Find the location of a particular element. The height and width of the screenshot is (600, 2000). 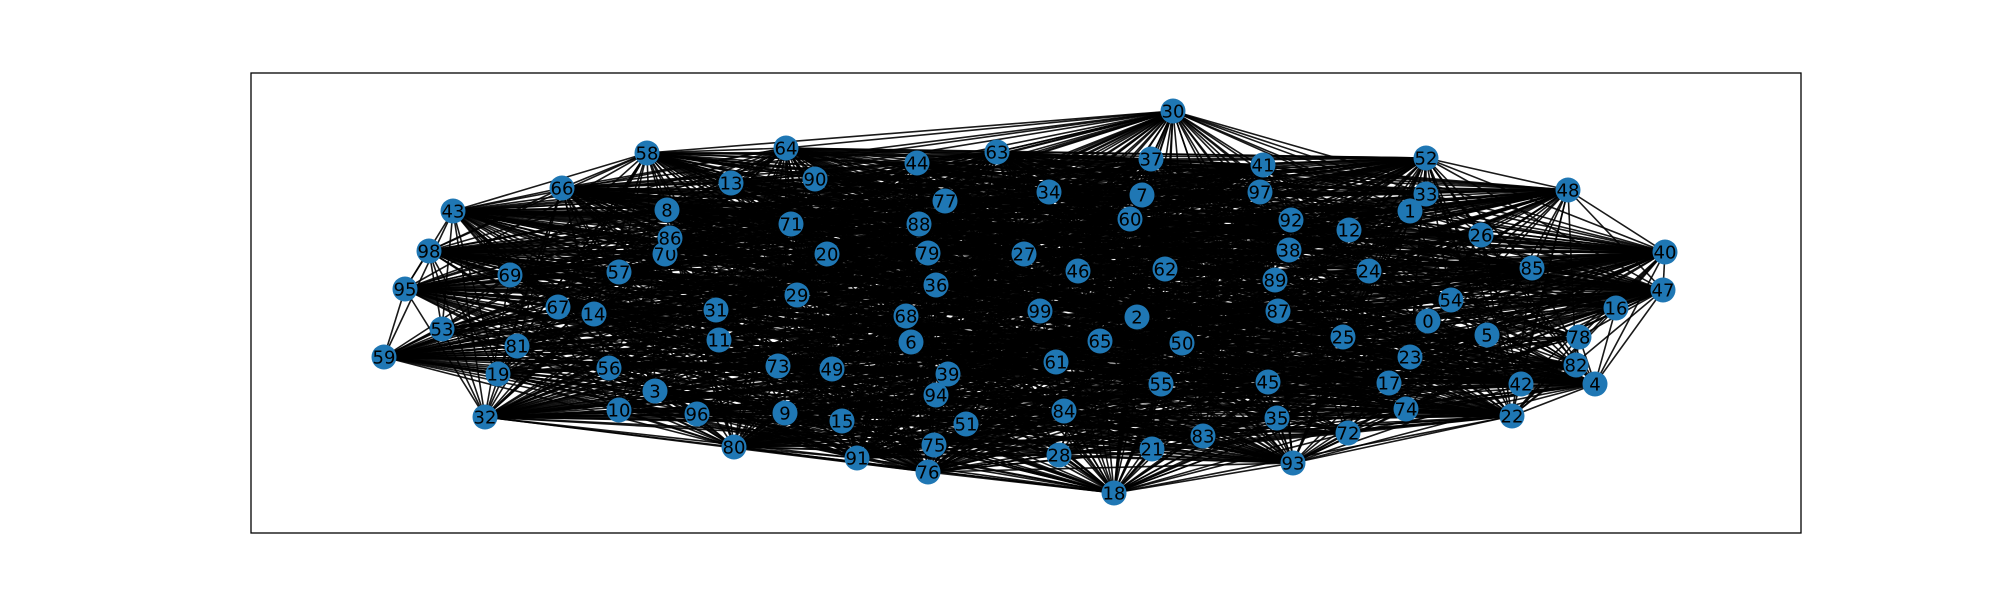

node-24: 24 is located at coordinates (1369, 271).